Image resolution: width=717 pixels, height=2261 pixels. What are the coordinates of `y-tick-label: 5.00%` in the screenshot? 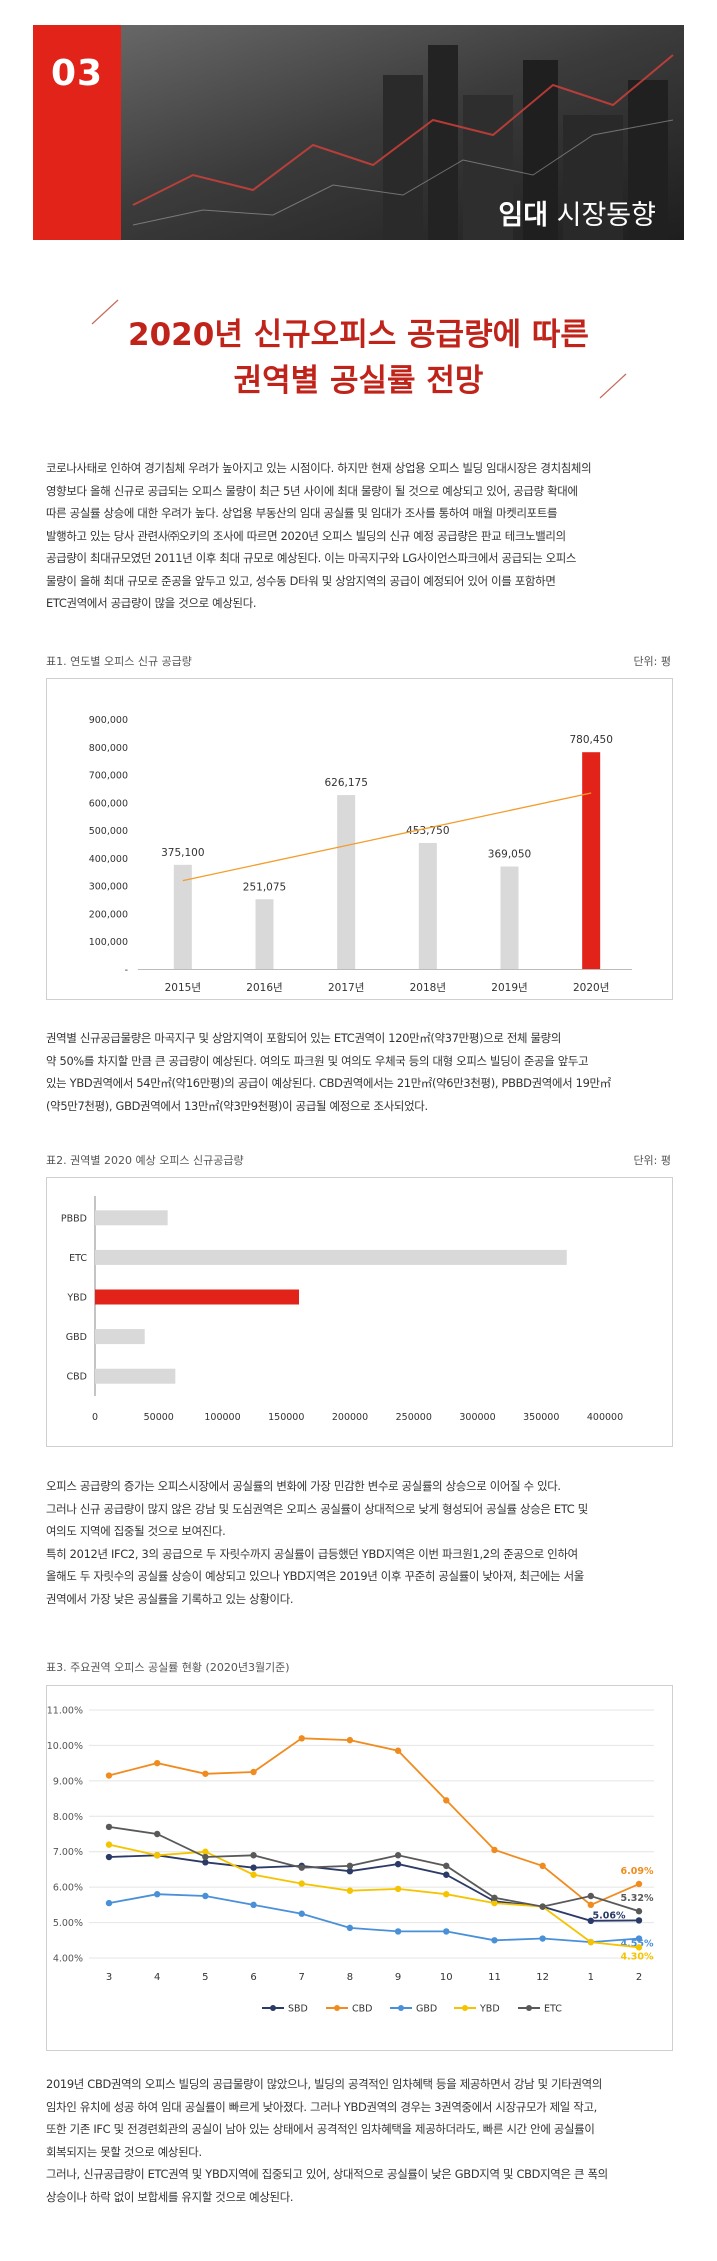 It's located at (68, 1923).